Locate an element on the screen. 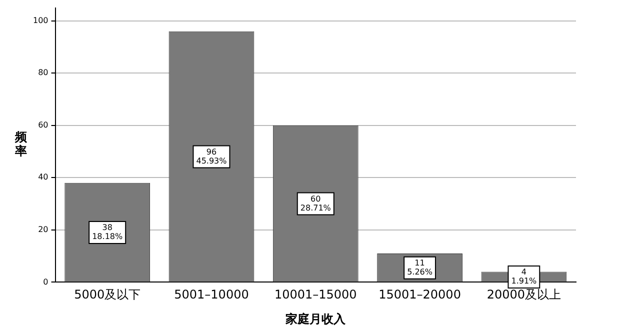 This screenshot has height=335, width=618. x-tick-label: 5000及以下 is located at coordinates (107, 295).